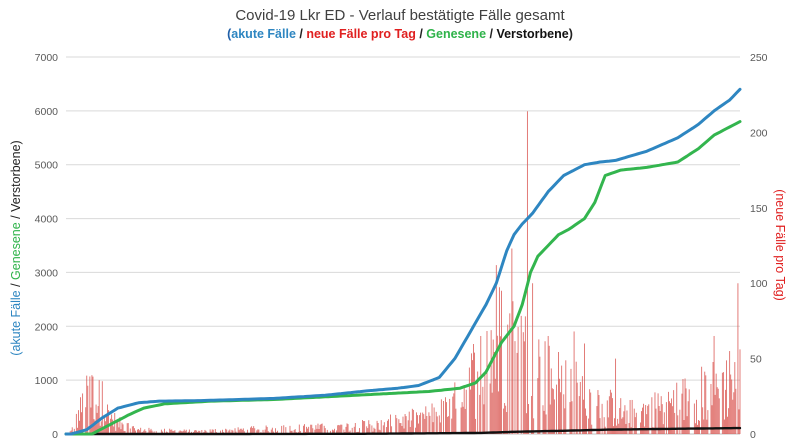  Describe the element at coordinates (16, 320) in the screenshot. I see `left-label-part-1: akute Fälle` at that location.